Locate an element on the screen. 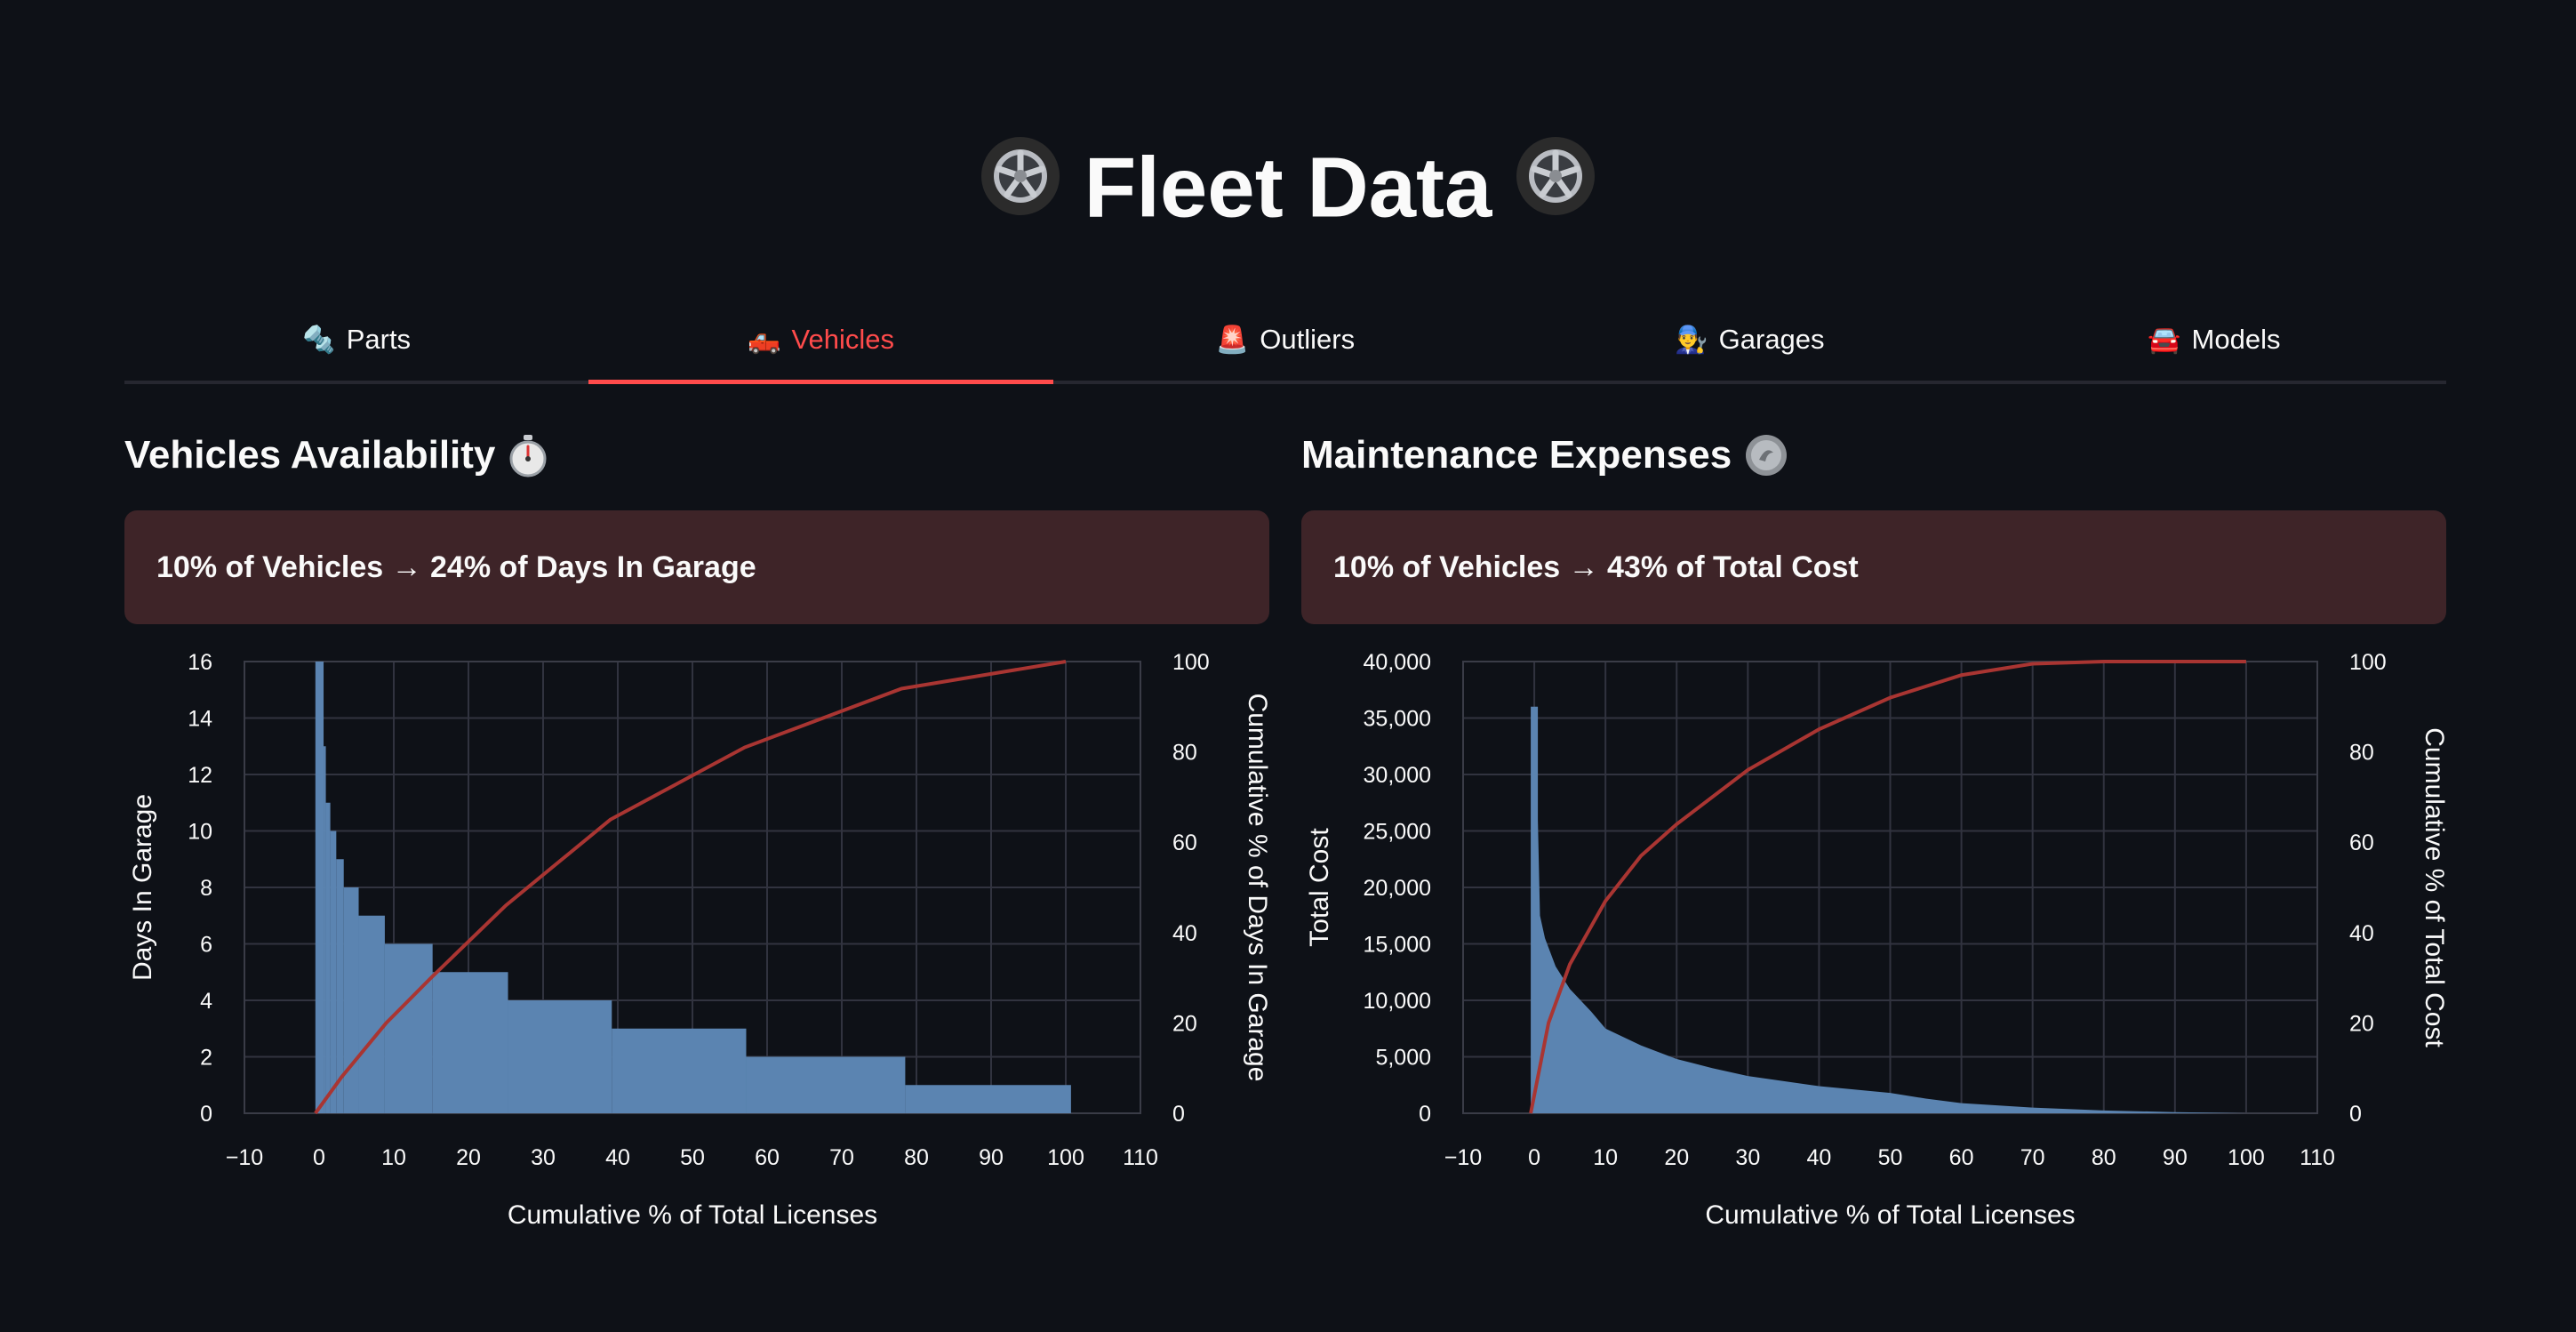 This screenshot has height=1332, width=2576. tab-models: 🚘 Models is located at coordinates (2214, 343).